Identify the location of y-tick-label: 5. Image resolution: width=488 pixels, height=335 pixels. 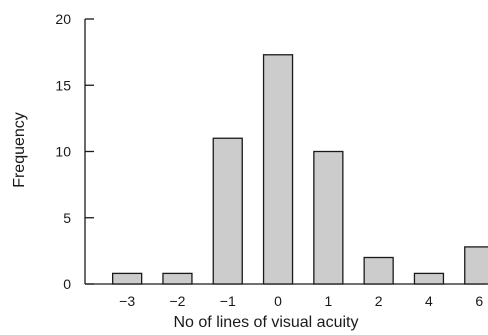
(67, 218).